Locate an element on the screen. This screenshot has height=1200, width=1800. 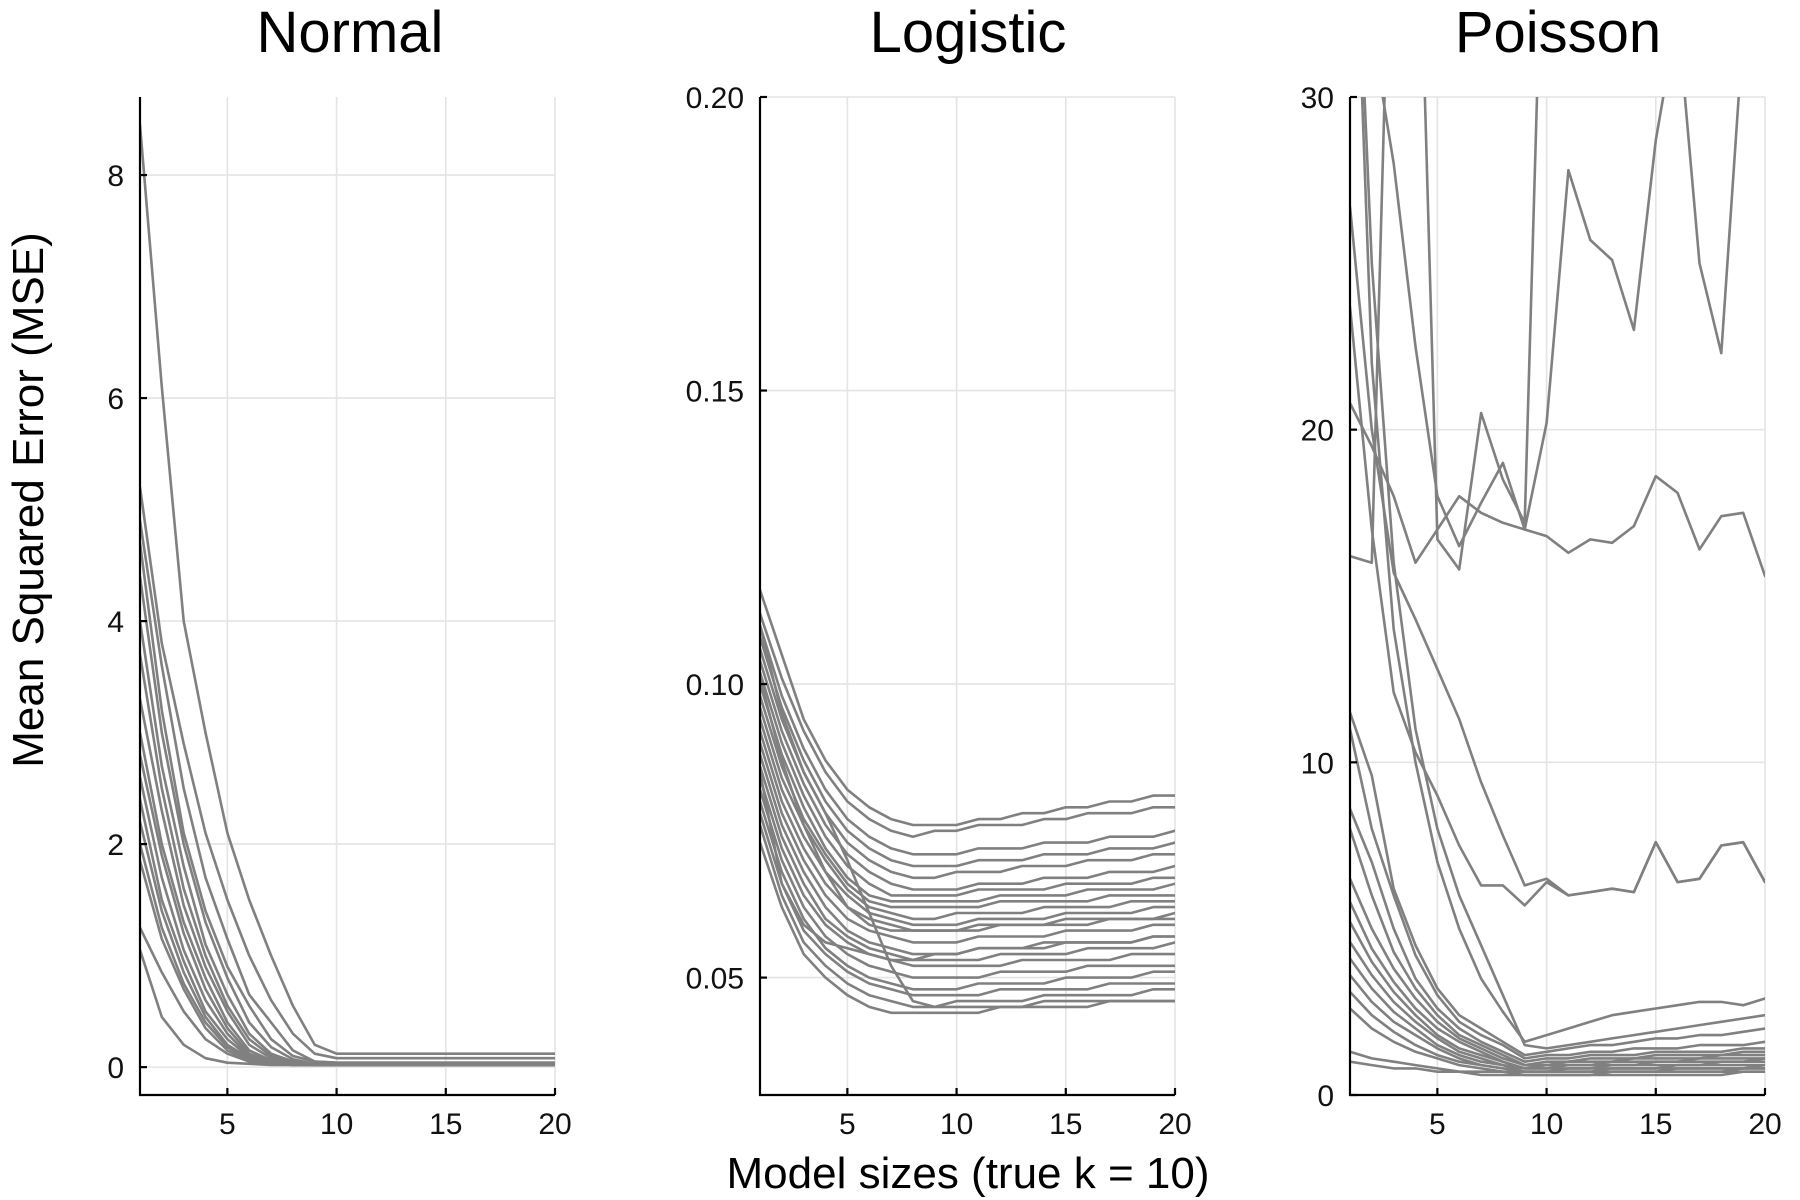
y-tick-label: 20 is located at coordinates (1317, 431).